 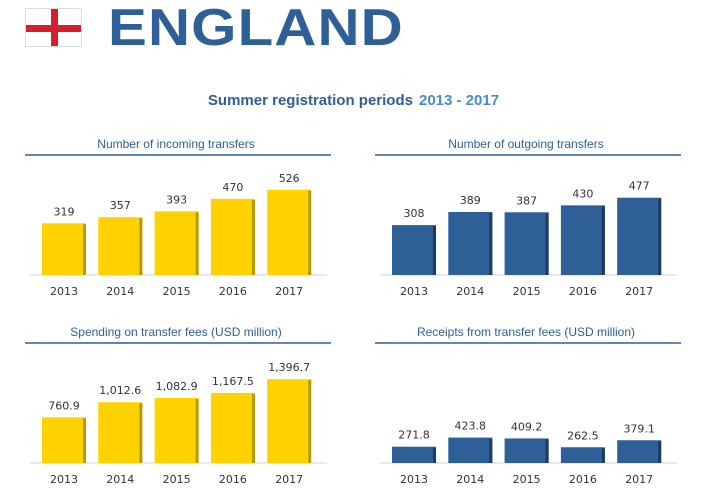 I want to click on data-label: 760.9, so click(x=64, y=405).